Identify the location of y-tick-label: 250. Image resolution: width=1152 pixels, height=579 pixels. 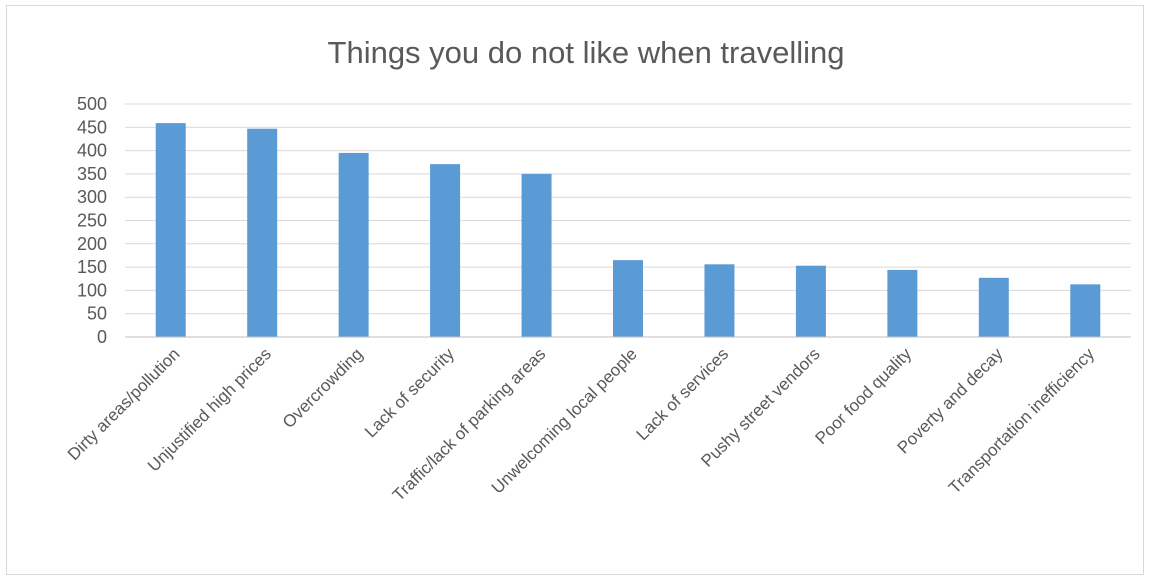
(92, 221).